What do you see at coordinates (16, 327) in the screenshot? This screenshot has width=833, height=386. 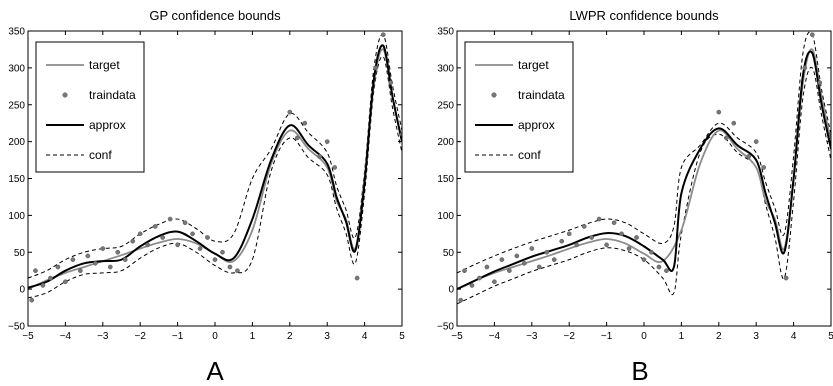 I see `y-tick-label: −50` at bounding box center [16, 327].